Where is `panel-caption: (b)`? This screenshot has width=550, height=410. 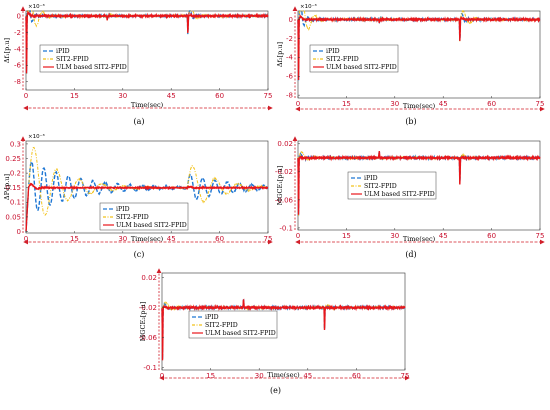 panel-caption: (b) is located at coordinates (410, 121).